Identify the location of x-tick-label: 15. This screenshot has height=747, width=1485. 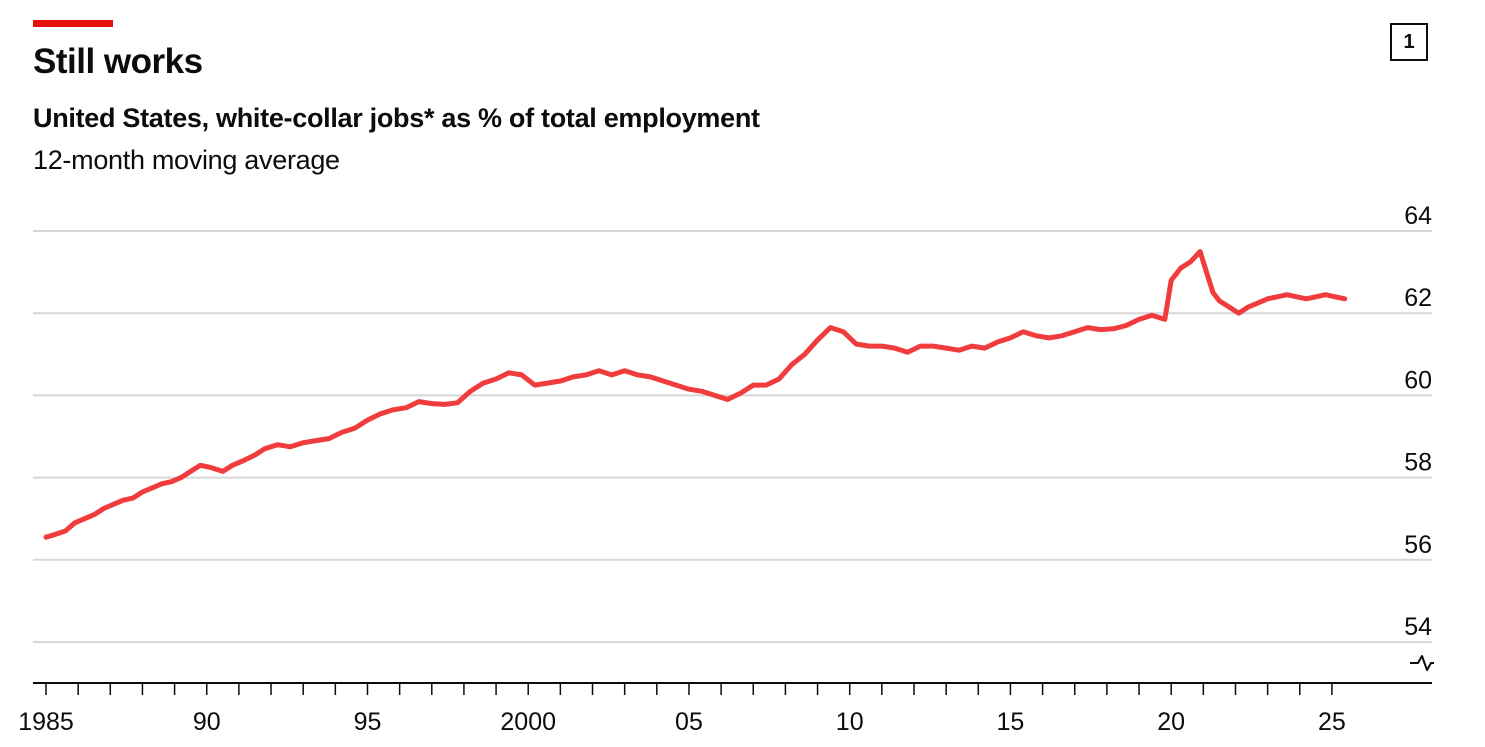
(1011, 722).